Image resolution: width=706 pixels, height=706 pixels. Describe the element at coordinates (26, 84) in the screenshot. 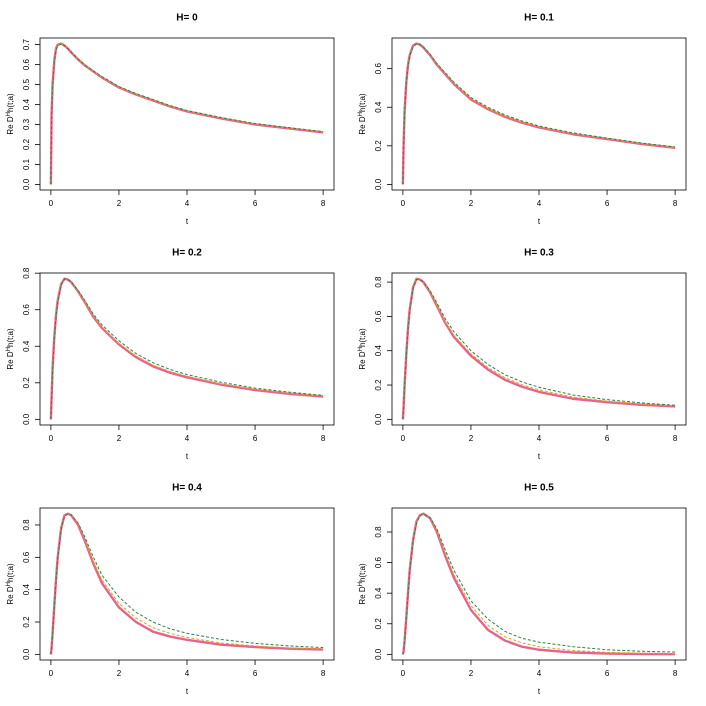

I see `y-tick-label: 0.5` at that location.